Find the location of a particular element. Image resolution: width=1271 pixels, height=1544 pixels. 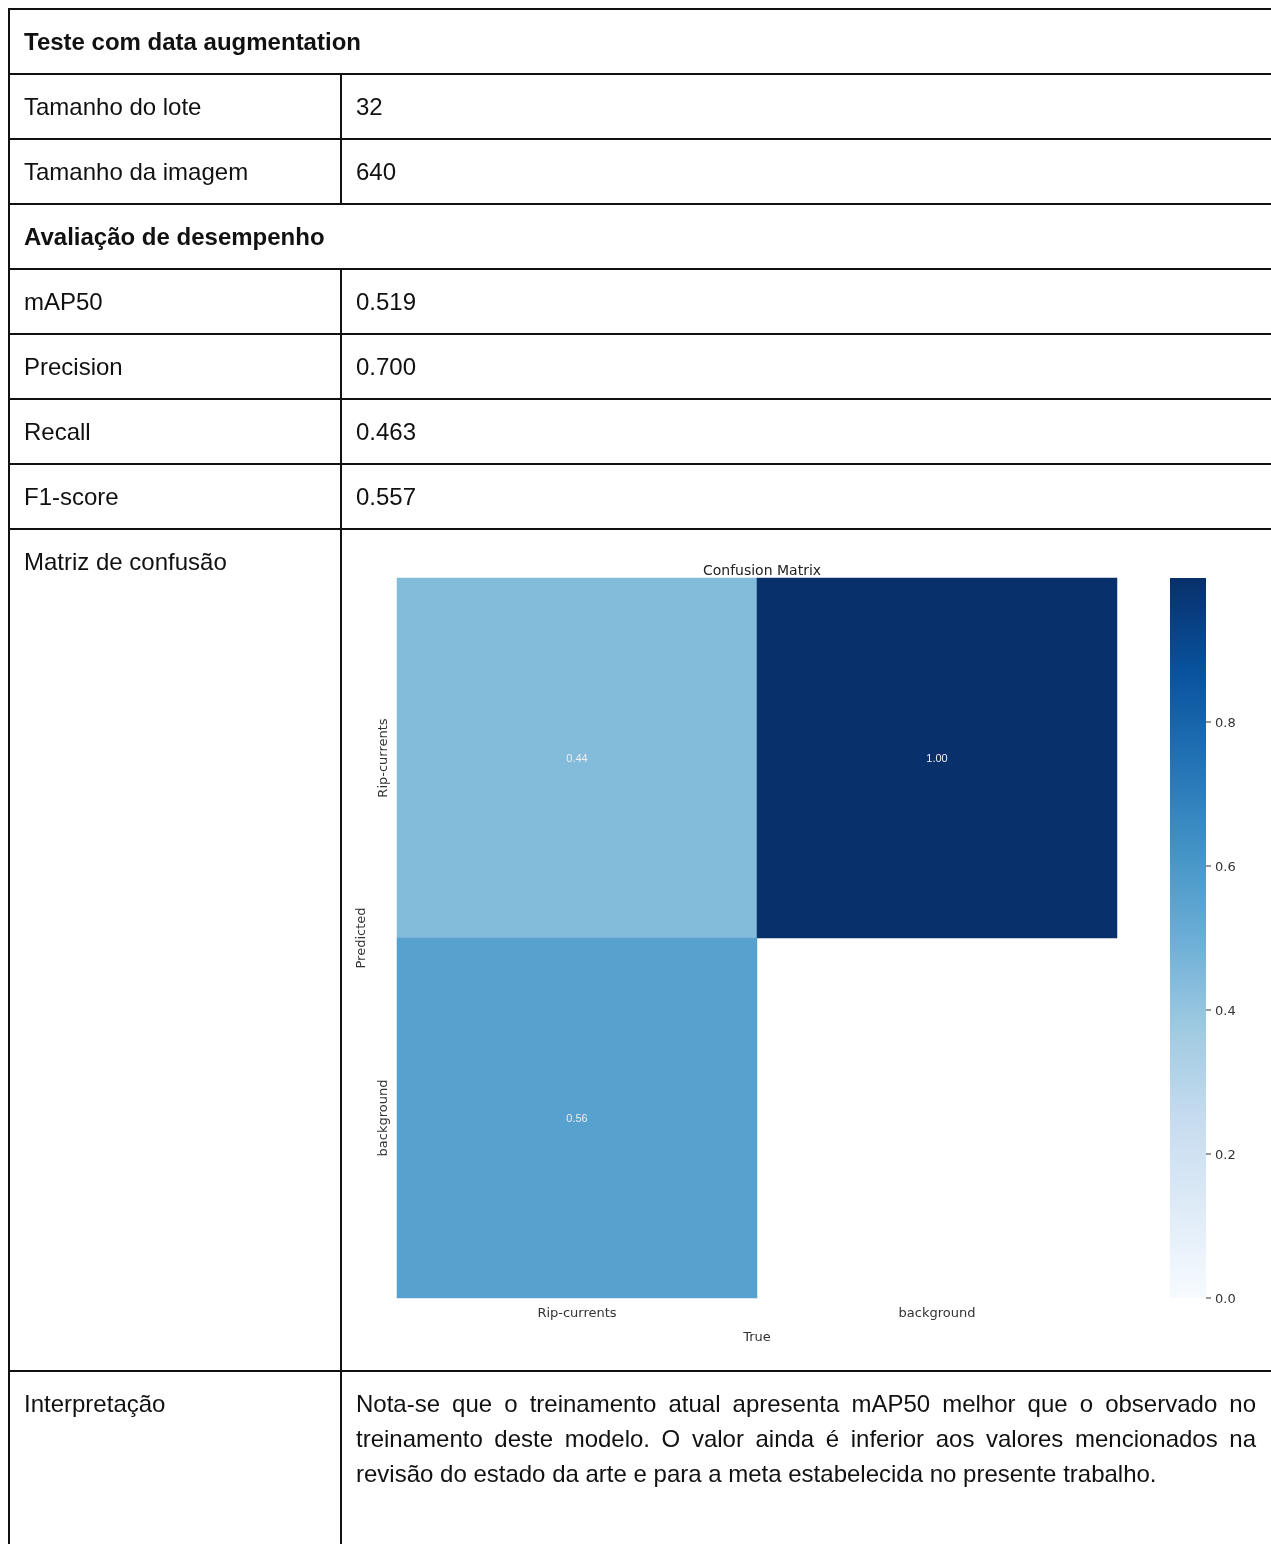

text: 640 is located at coordinates (806, 171).